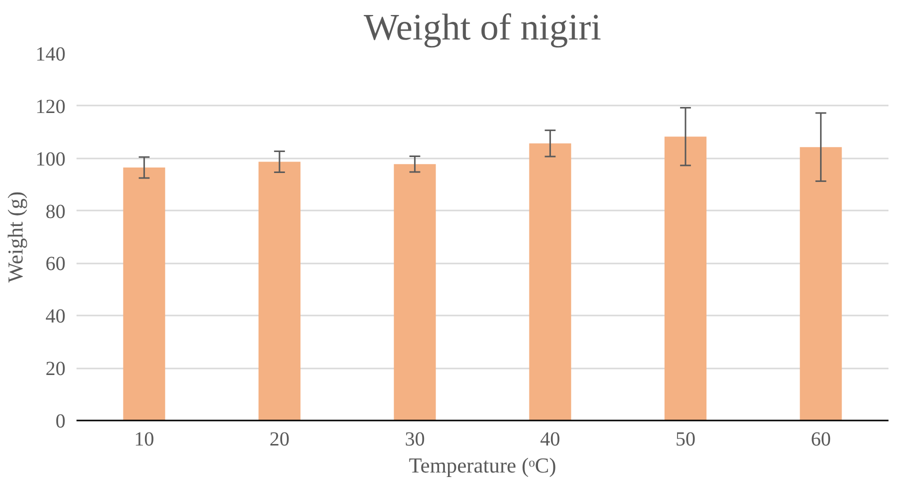 The image size is (908, 480). I want to click on y-tick-label: 60, so click(56, 264).